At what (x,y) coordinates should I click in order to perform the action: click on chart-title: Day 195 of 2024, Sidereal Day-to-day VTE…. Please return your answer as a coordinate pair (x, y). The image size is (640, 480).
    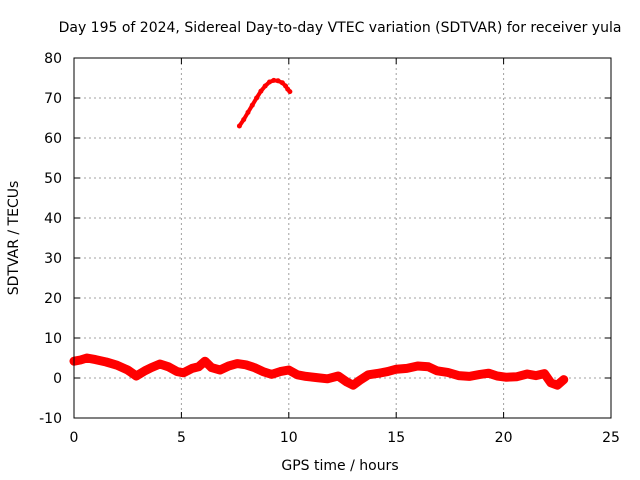
    Looking at the image, I should click on (340, 28).